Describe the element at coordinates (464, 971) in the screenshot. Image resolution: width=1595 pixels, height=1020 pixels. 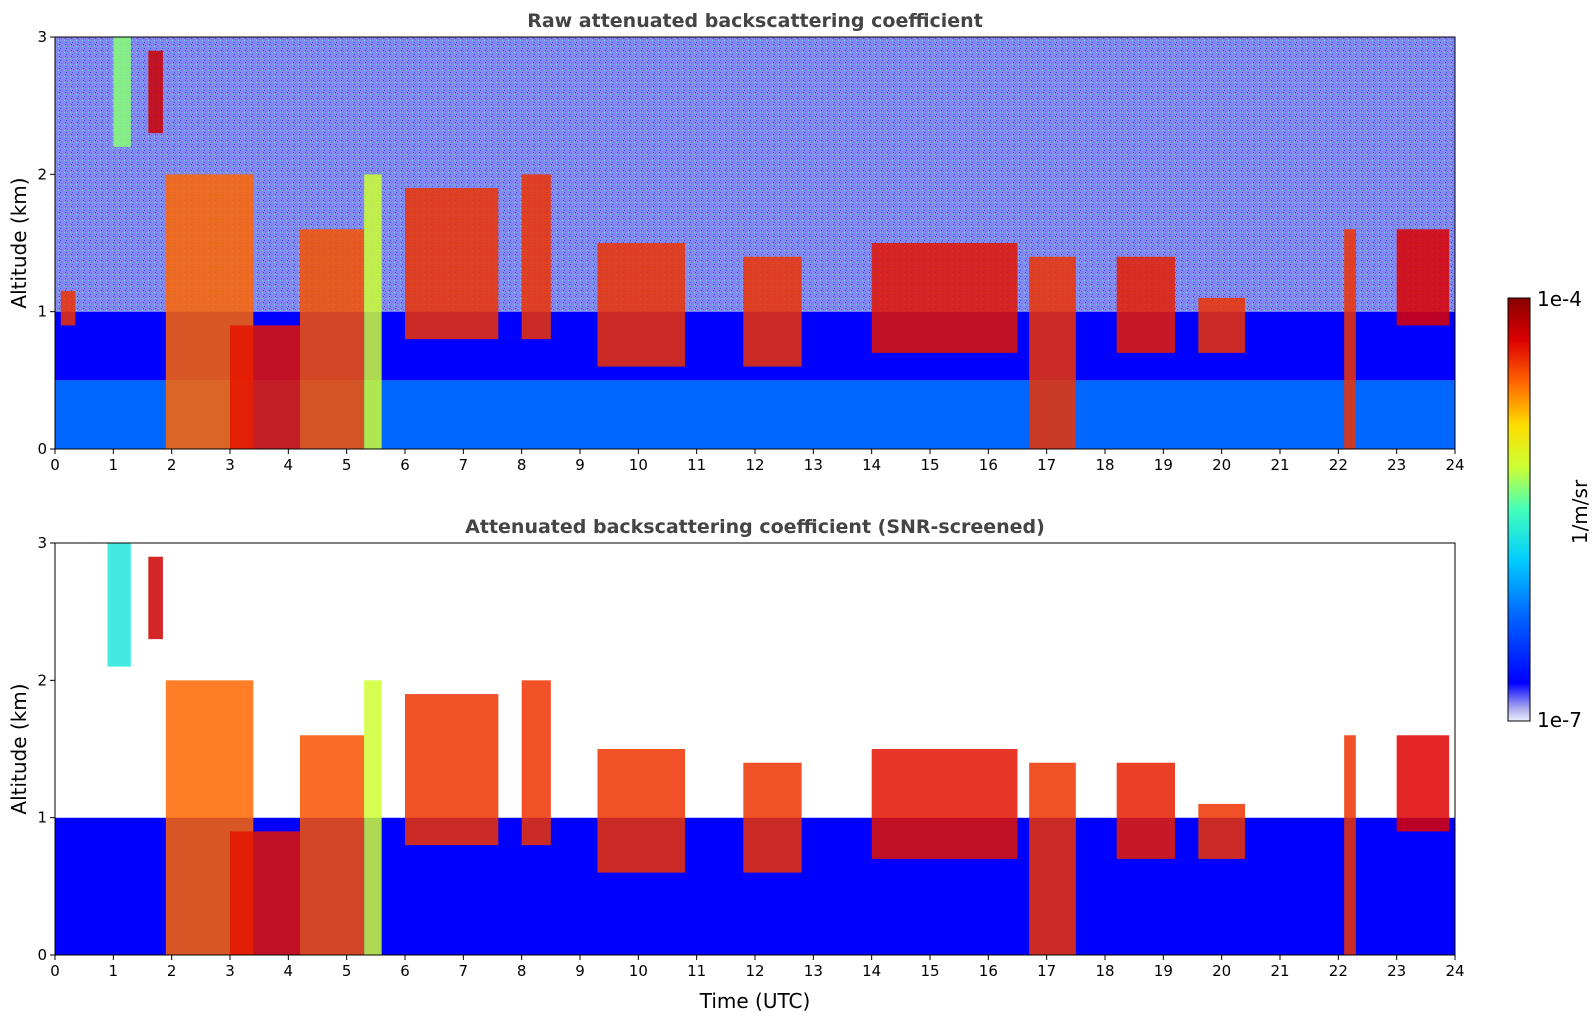
I see `screened-x-tick-label-7: 7` at that location.